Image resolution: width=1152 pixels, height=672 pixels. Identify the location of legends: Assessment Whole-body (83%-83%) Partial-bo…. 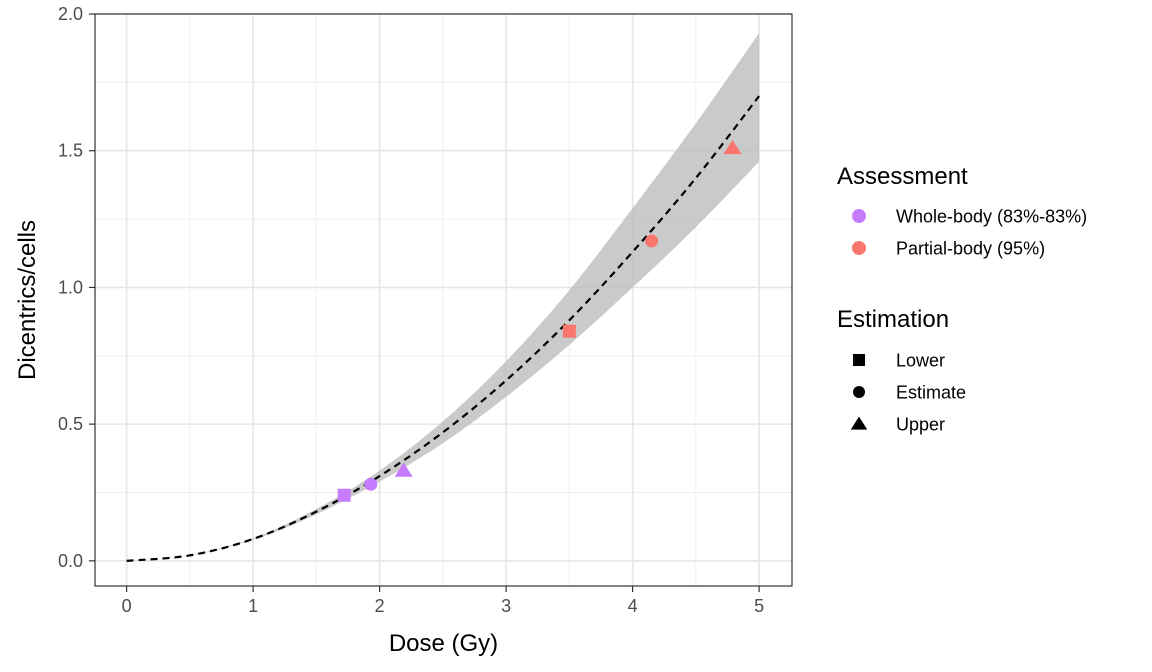
(962, 299).